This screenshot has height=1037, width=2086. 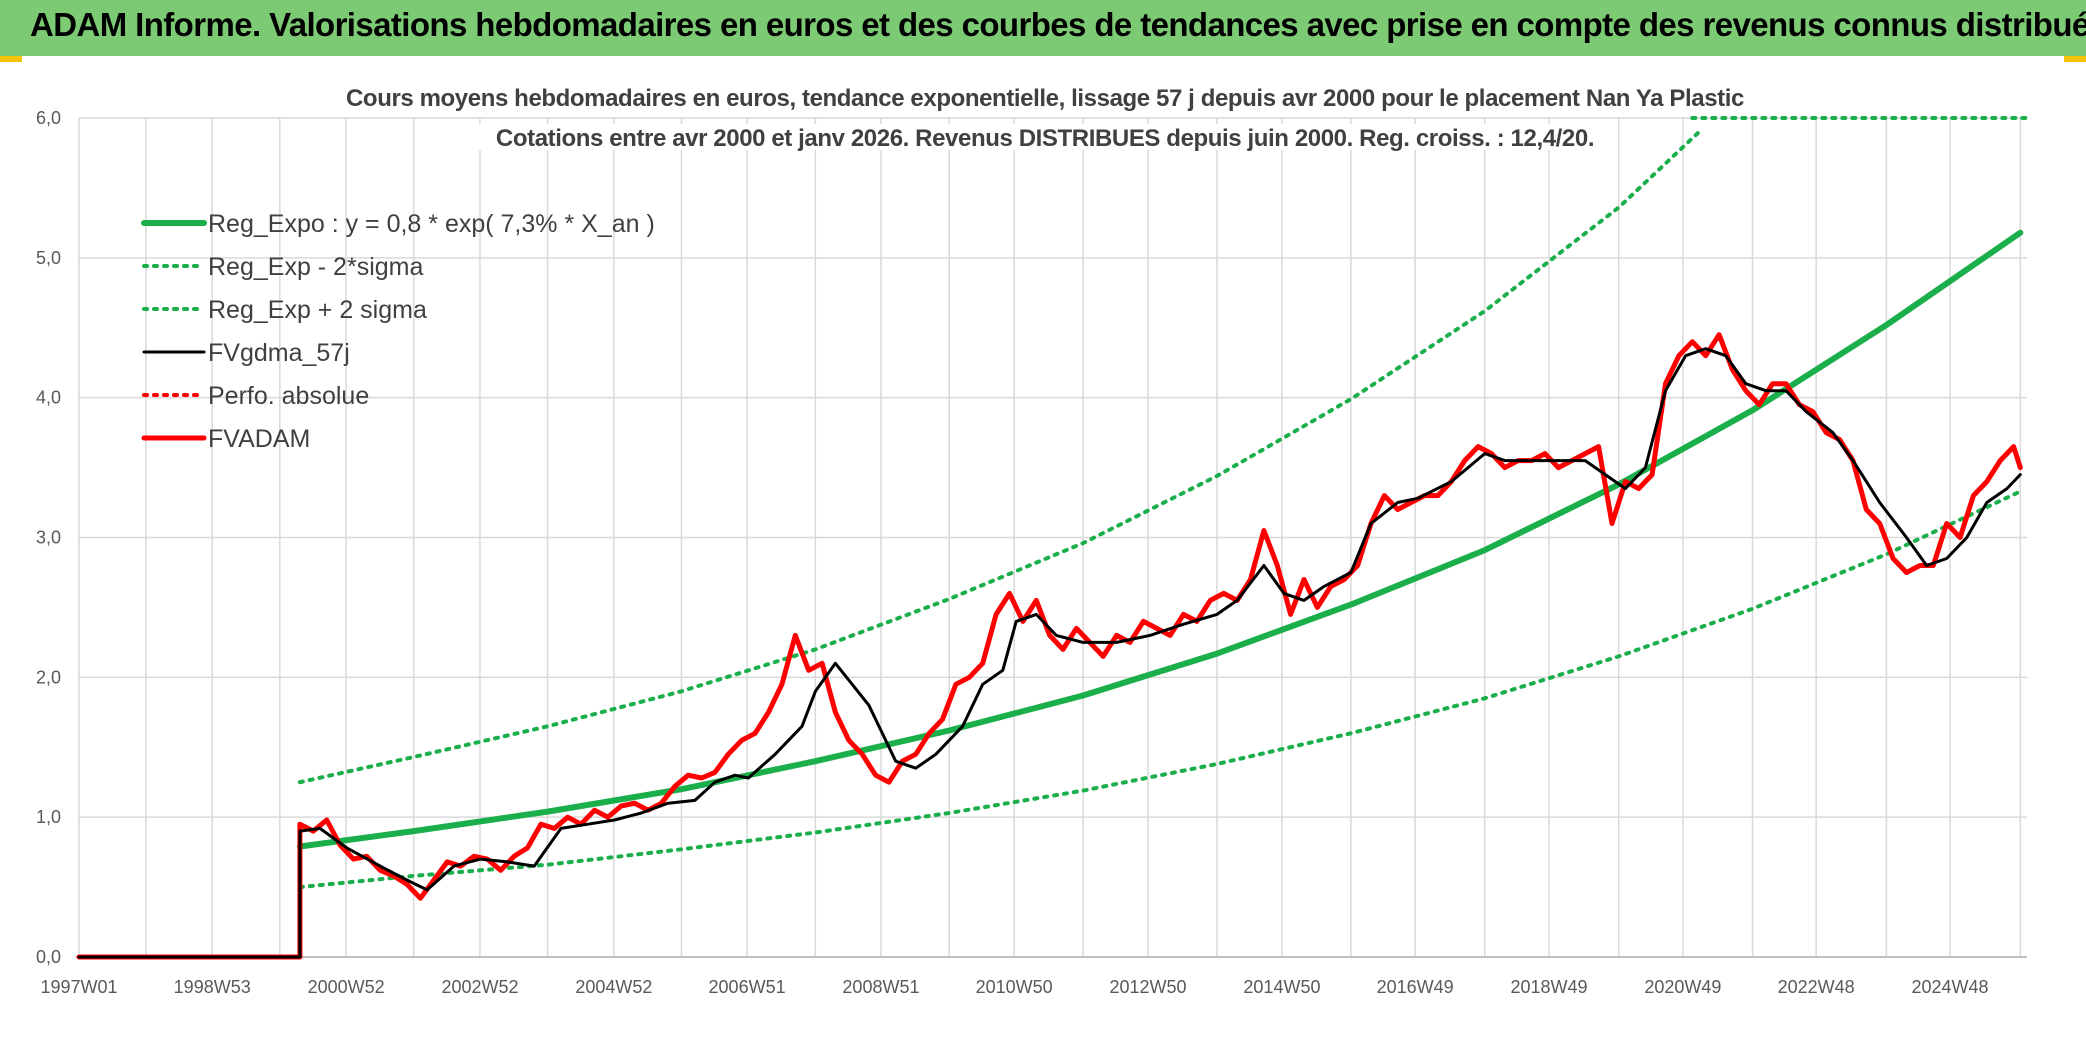 What do you see at coordinates (1682, 987) in the screenshot?
I see `x-tick-label: 2020W49` at bounding box center [1682, 987].